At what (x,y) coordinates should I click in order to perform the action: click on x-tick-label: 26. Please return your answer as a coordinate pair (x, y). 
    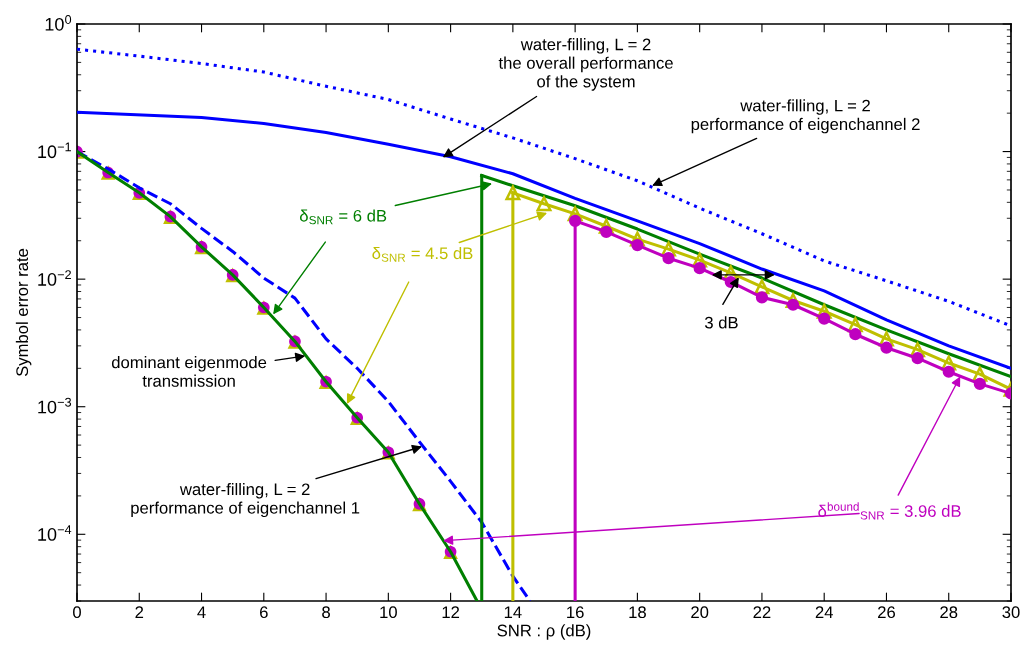
    Looking at the image, I should click on (886, 612).